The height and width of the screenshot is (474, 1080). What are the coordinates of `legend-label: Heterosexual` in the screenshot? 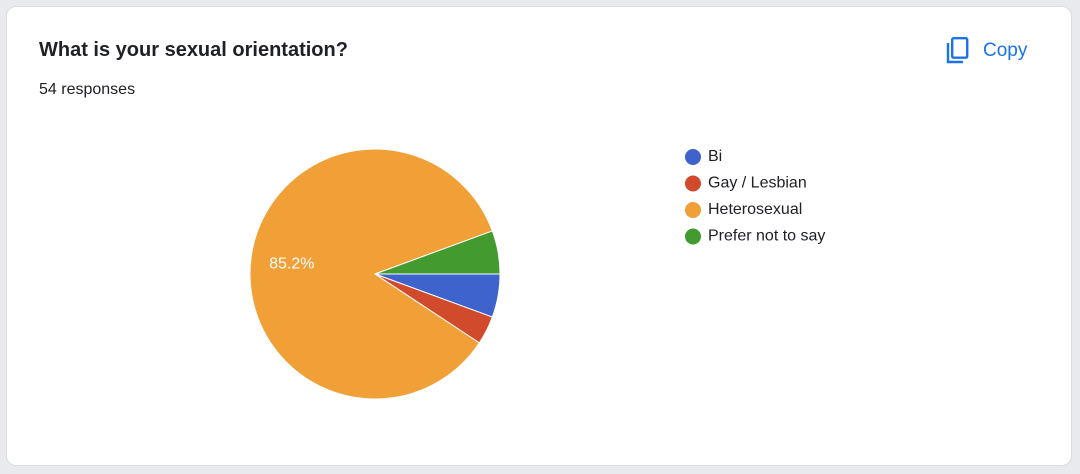 It's located at (755, 209).